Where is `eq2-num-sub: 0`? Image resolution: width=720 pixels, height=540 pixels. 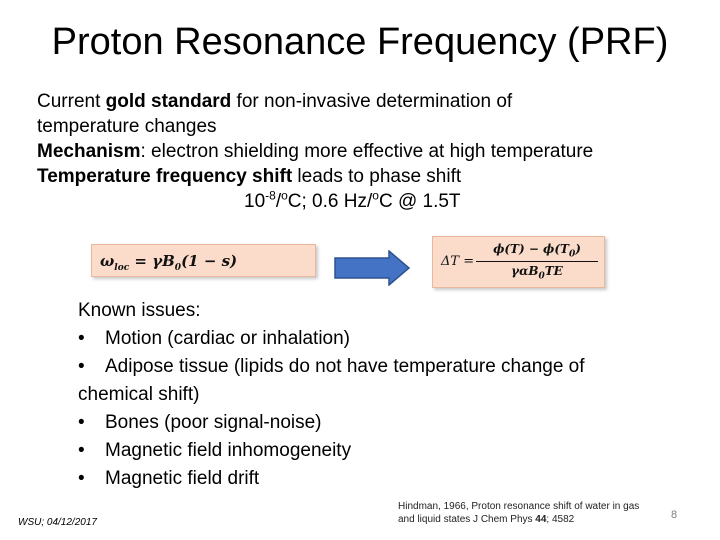
eq2-num-sub: 0 is located at coordinates (572, 254).